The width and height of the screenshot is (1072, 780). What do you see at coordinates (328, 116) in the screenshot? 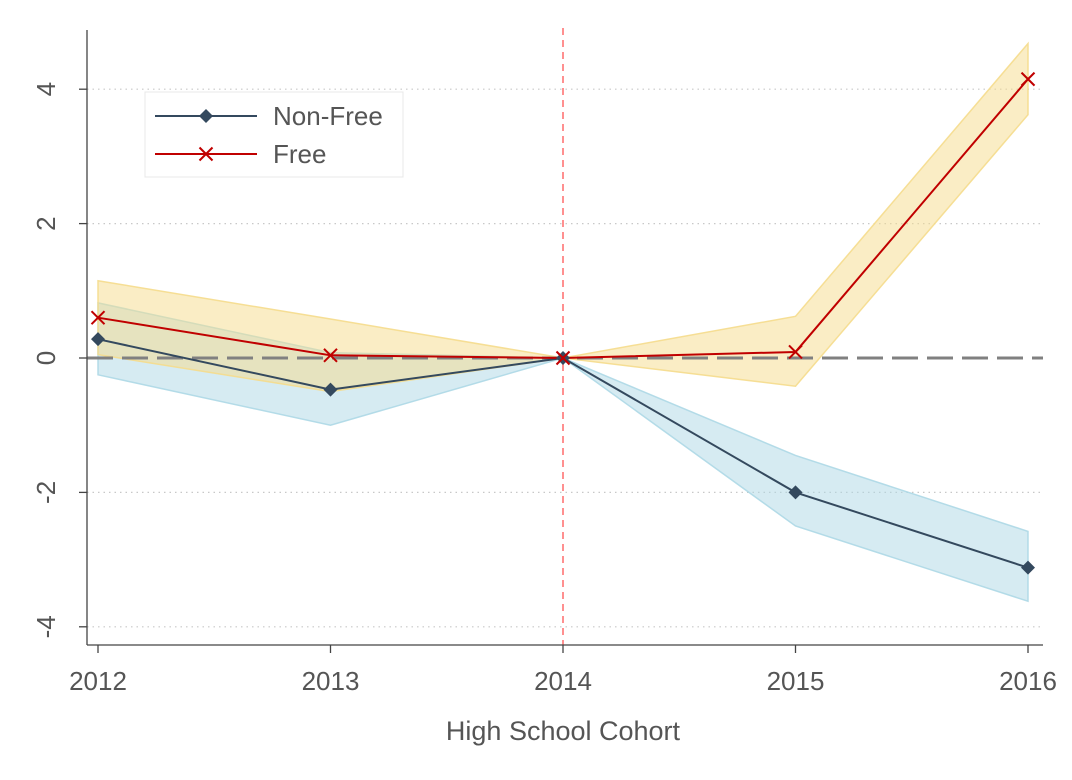
I see `legend-label: Non-Free` at bounding box center [328, 116].